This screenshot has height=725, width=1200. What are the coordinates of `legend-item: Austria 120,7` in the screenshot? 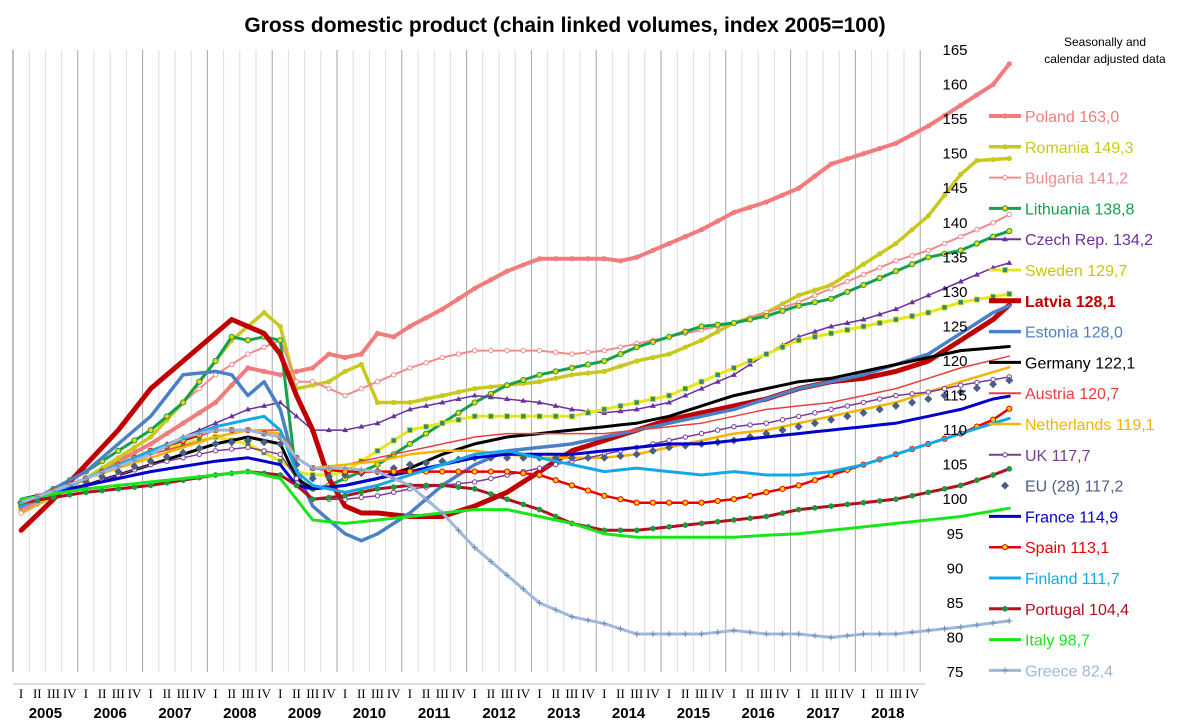 It's located at (1054, 394).